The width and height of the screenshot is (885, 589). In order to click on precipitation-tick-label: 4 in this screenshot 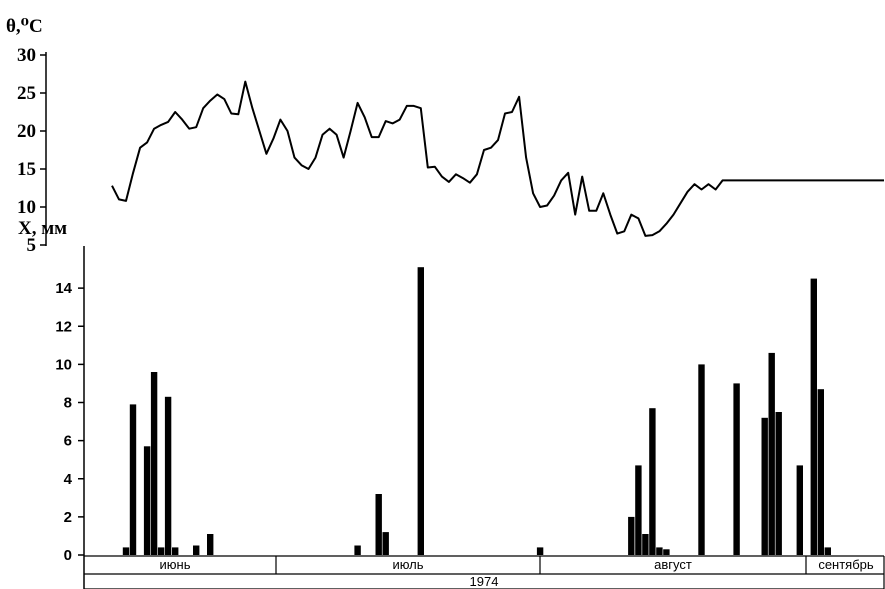, I will do `click(68, 479)`.